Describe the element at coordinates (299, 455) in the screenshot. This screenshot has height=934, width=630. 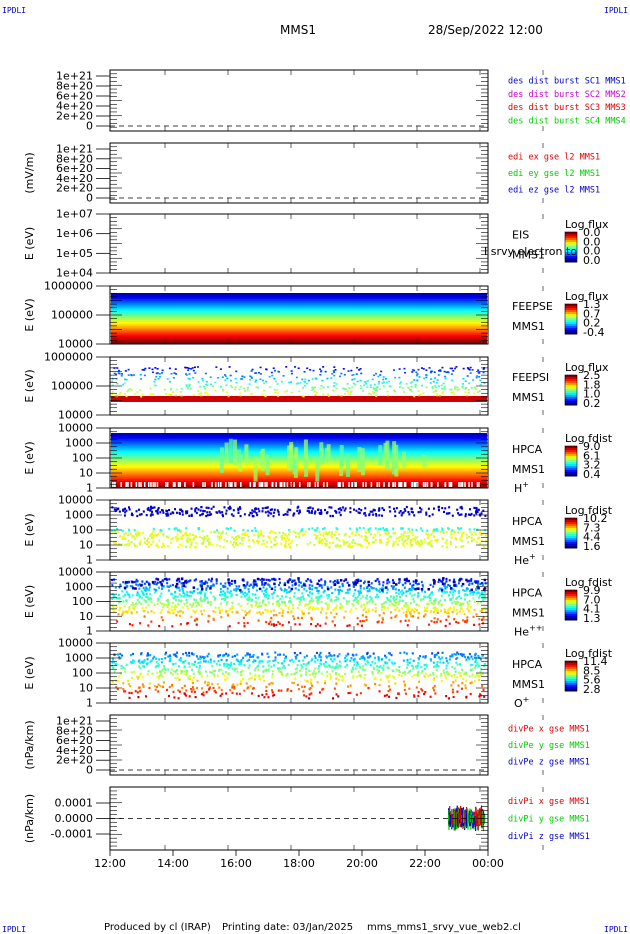
I see `spectrogram-band` at that location.